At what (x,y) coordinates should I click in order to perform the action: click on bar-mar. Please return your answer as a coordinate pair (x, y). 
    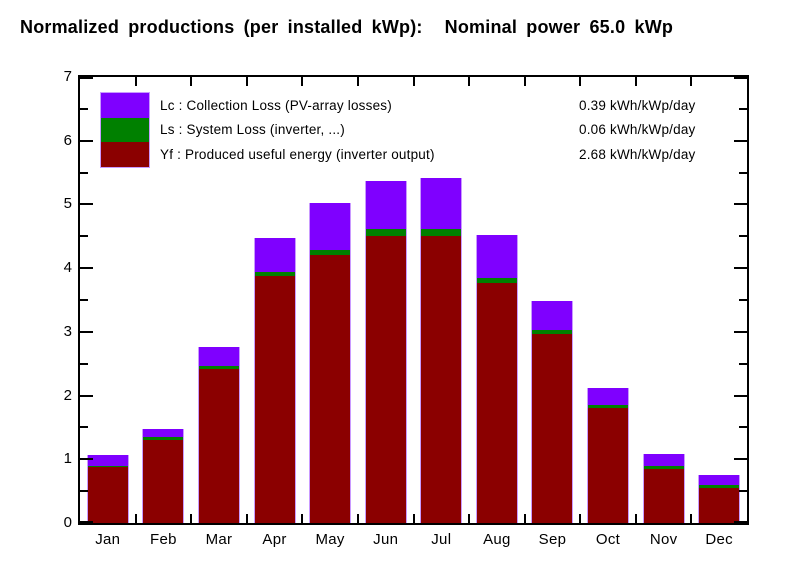
    Looking at the image, I should click on (218, 434).